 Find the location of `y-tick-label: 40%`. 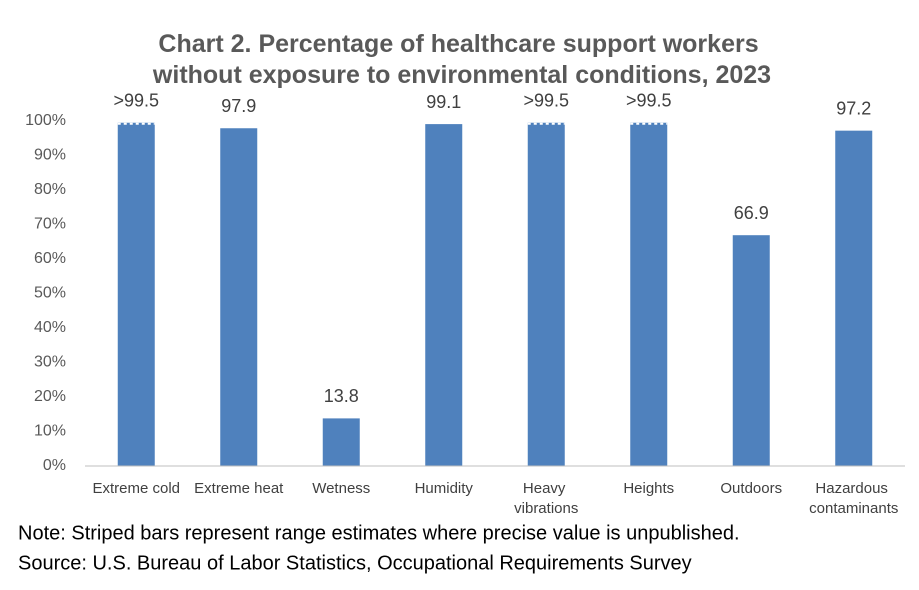

y-tick-label: 40% is located at coordinates (50, 327).